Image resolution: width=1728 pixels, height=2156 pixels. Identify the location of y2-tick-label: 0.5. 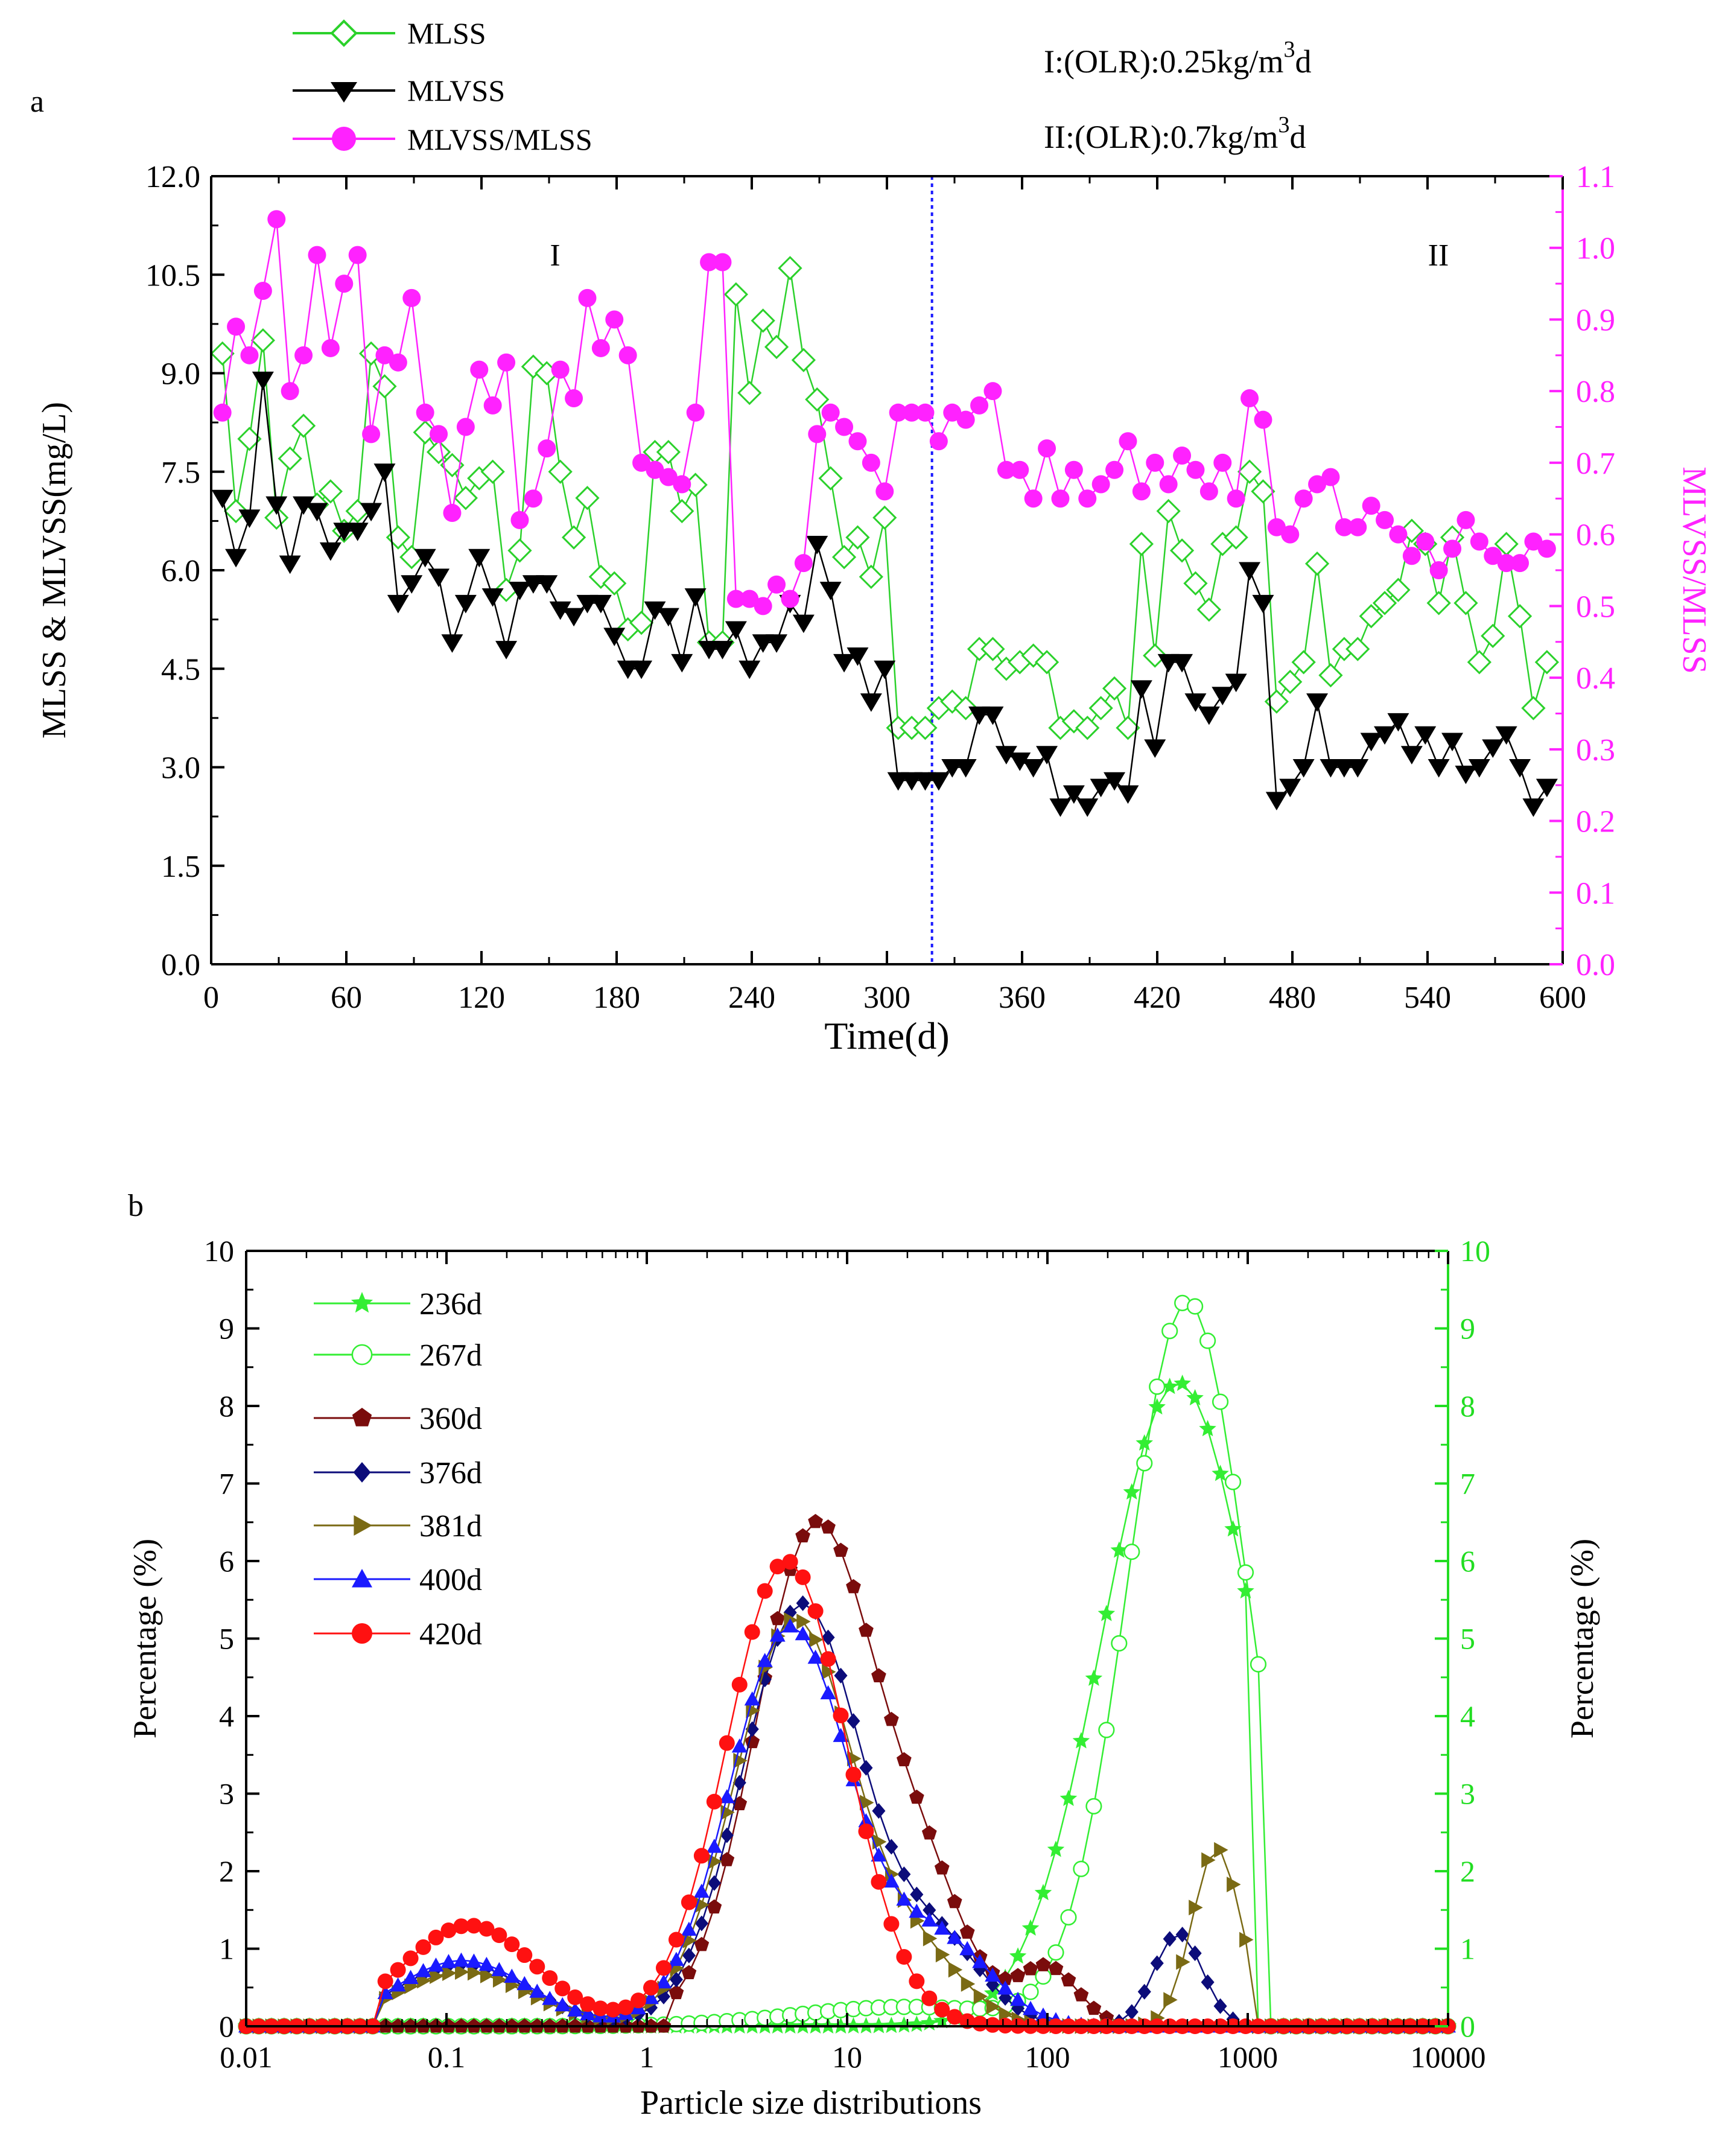
(1596, 607).